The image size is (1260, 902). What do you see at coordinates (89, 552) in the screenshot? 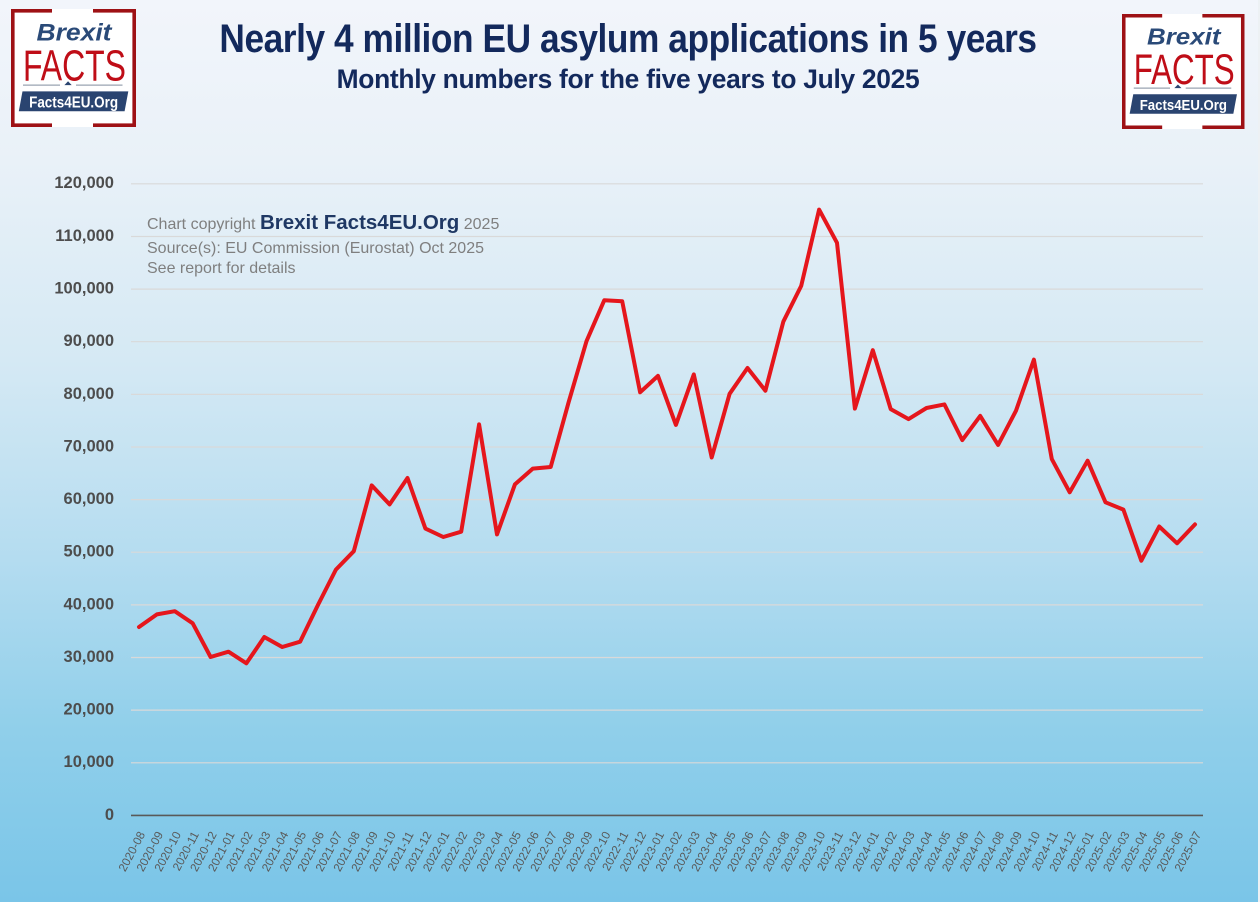
I see `svg-text: 50,000` at bounding box center [89, 552].